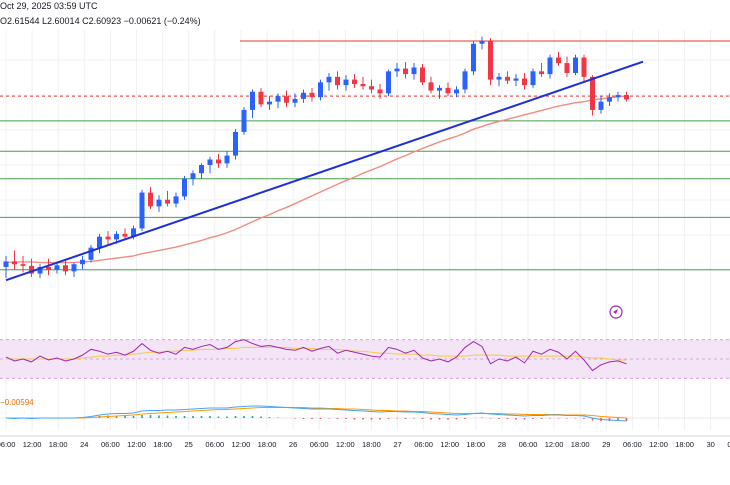 The width and height of the screenshot is (730, 485). Describe the element at coordinates (606, 444) in the screenshot. I see `x-tick-label: 29` at that location.